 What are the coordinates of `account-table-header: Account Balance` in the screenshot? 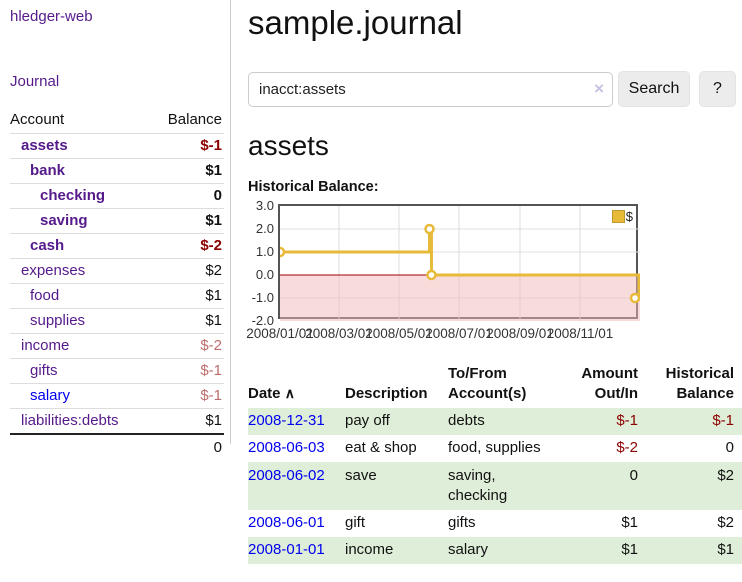 It's located at (117, 120).